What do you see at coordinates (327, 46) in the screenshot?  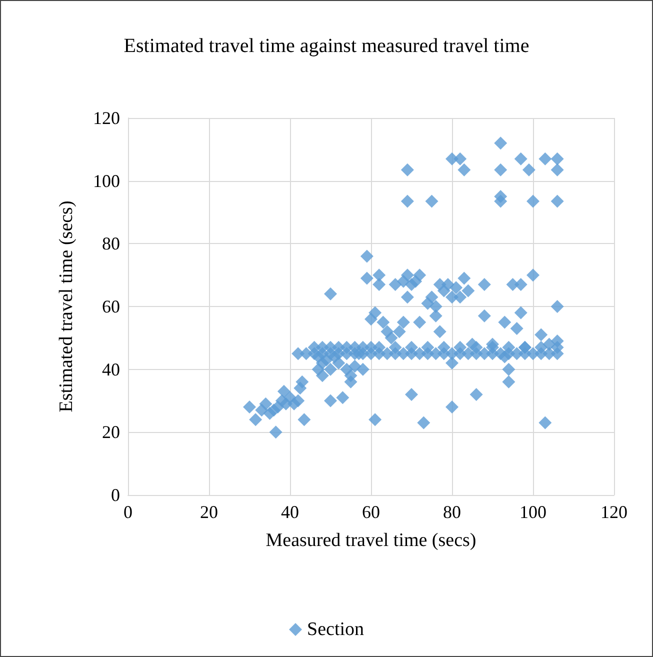 I see `chart-title: Estimated travel time against measured travel time` at bounding box center [327, 46].